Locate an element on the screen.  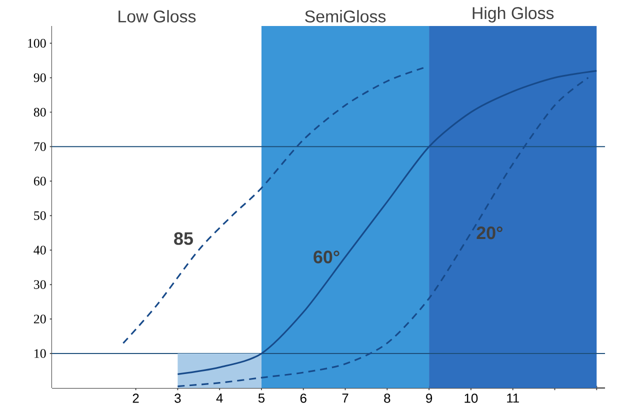
x-tick-label: 4 is located at coordinates (219, 398).